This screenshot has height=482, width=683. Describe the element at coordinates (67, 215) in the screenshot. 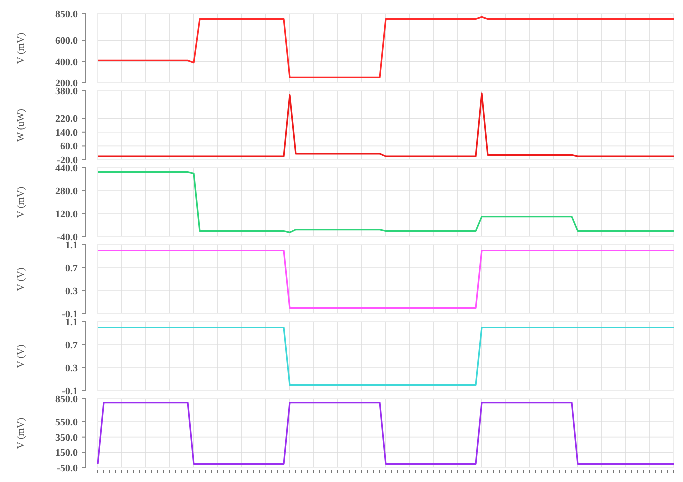

I see `y-tick-label: 120.0` at that location.